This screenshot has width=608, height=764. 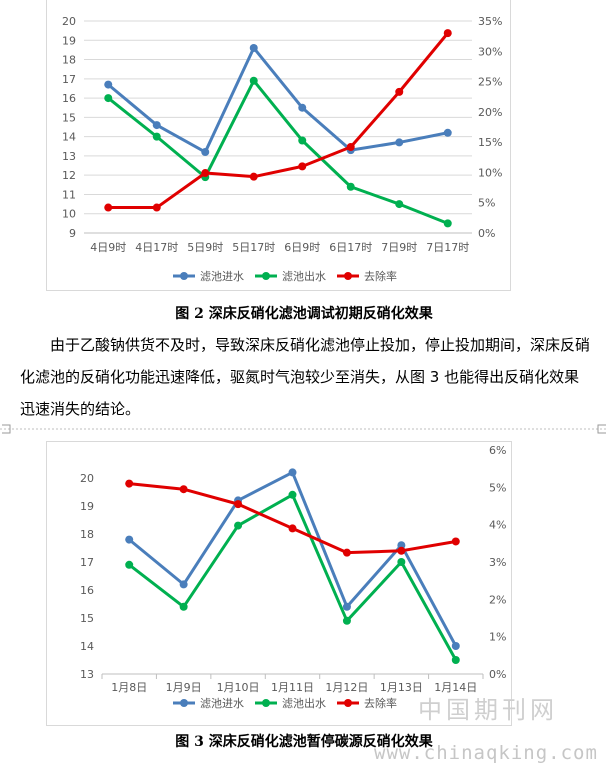 What do you see at coordinates (69, 175) in the screenshot?
I see `fig2-y-tick-label: 12` at bounding box center [69, 175].